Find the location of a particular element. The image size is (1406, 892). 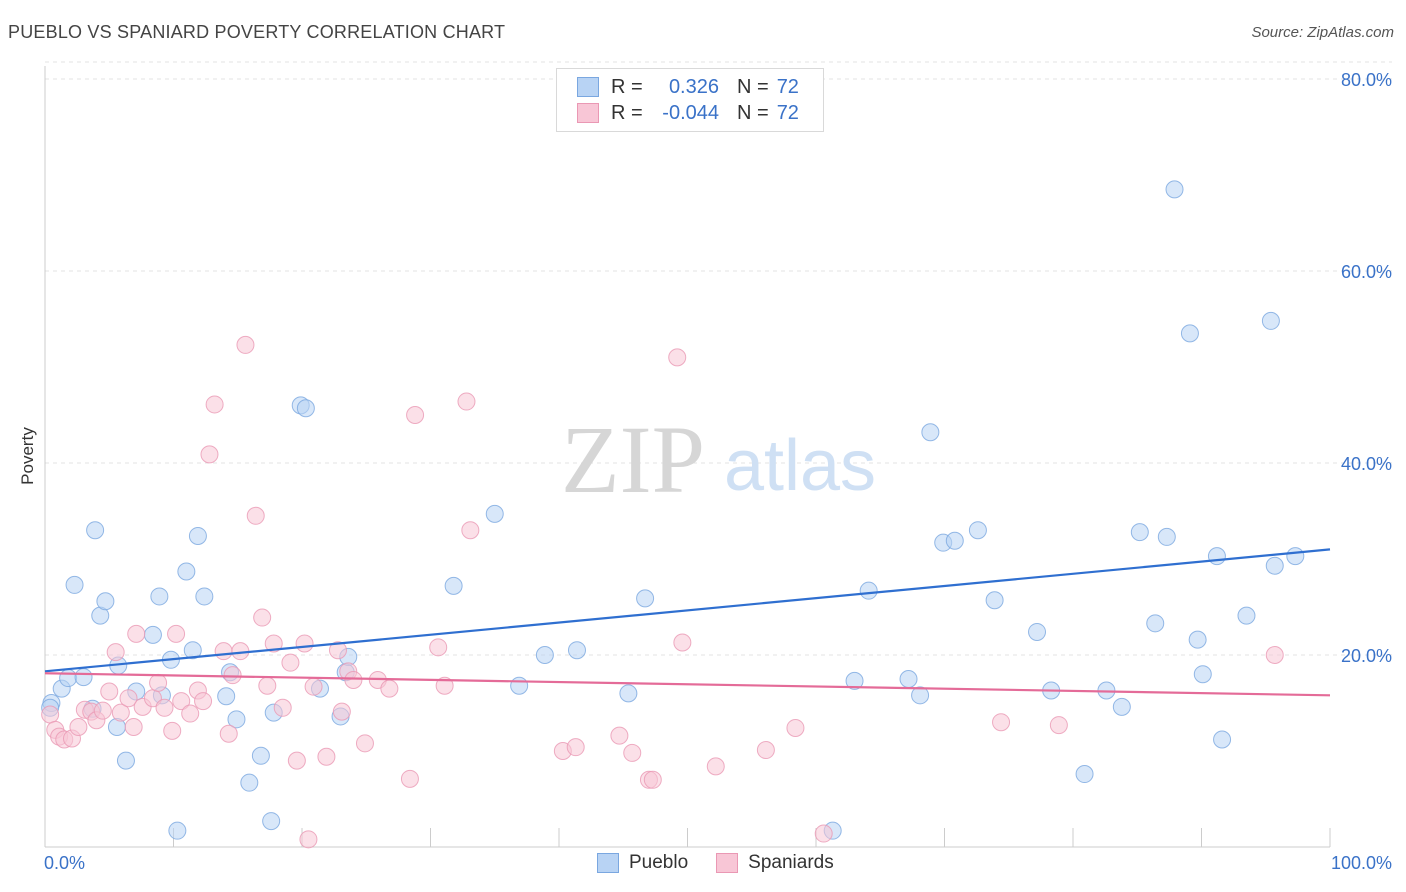

pueblo-n-value: 72 is located at coordinates (787, 86).